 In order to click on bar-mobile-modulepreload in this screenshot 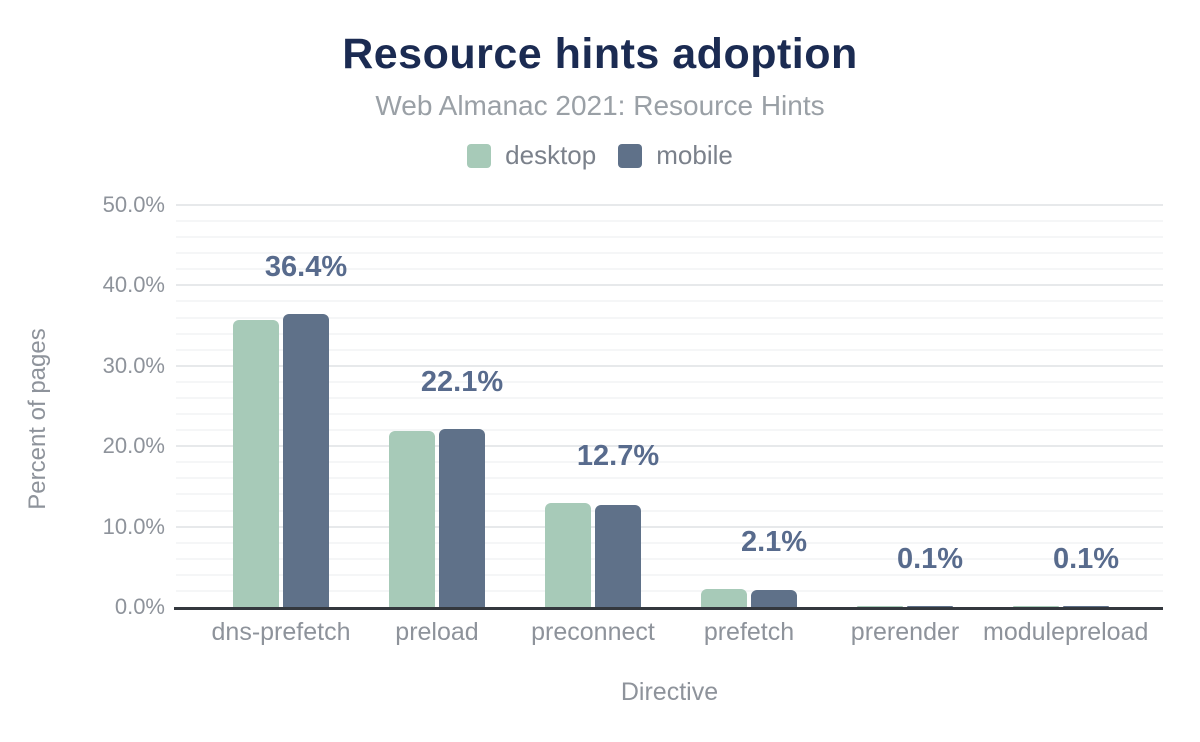, I will do `click(1086, 606)`.